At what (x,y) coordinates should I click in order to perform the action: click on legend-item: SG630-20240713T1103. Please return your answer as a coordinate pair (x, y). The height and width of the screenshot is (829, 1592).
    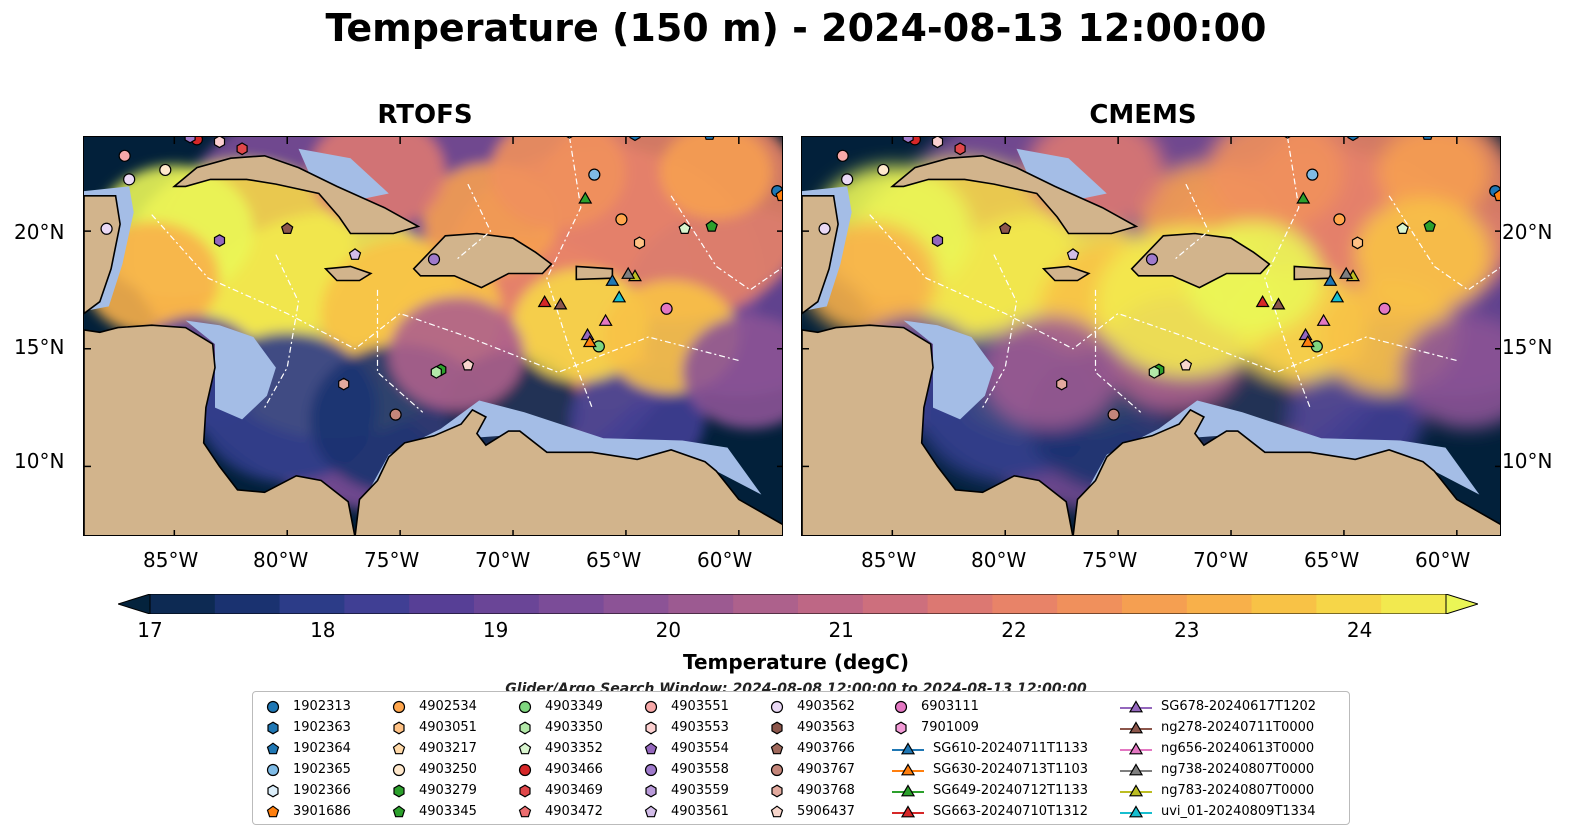
    Looking at the image, I should click on (989, 769).